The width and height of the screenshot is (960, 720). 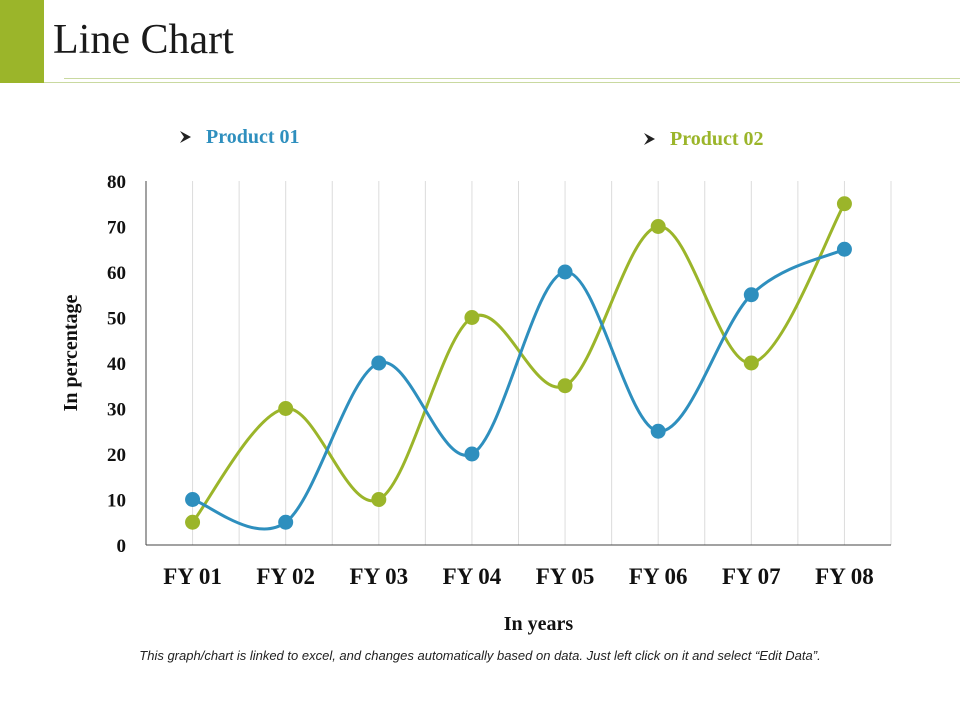 What do you see at coordinates (379, 576) in the screenshot?
I see `x-tick-label: FY 03` at bounding box center [379, 576].